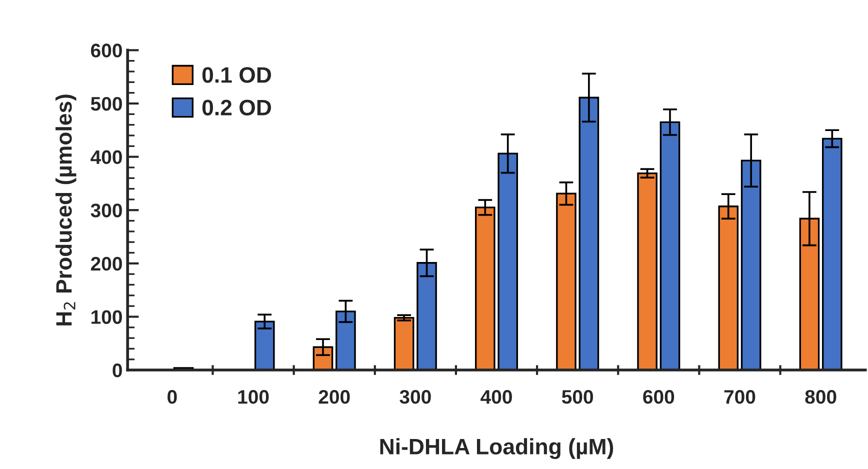  I want to click on x-axis-title: Ni-DHLA Loading (µM), so click(497, 448).